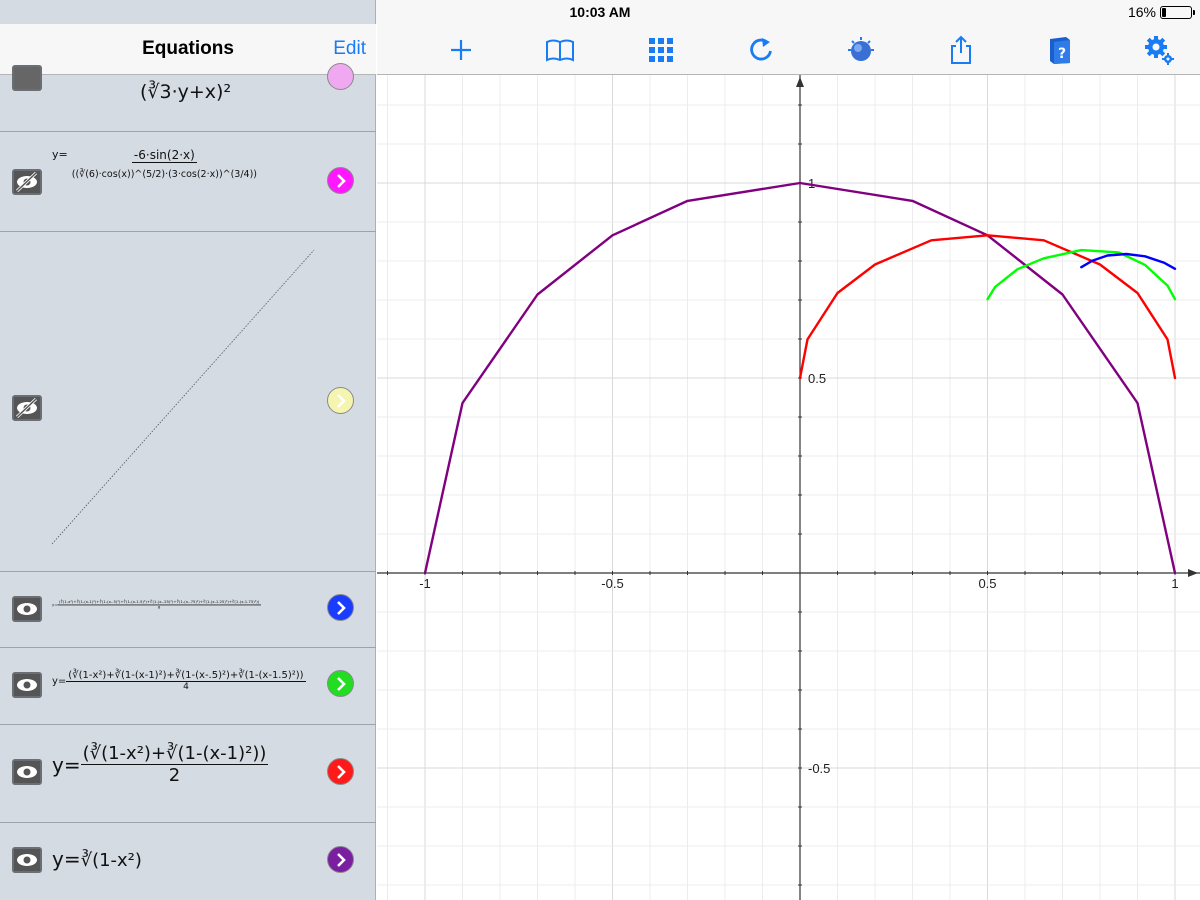 This screenshot has width=1200, height=900. Describe the element at coordinates (819, 768) in the screenshot. I see `y-tick-label: -0.5` at that location.